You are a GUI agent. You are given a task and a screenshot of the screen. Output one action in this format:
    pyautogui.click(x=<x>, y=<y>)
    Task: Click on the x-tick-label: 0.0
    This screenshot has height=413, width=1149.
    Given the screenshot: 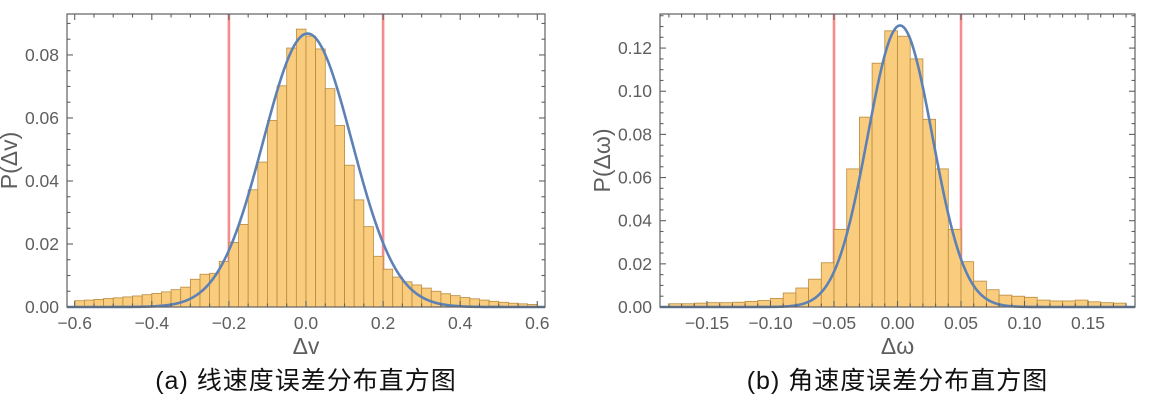 What is the action you would take?
    pyautogui.click(x=306, y=323)
    